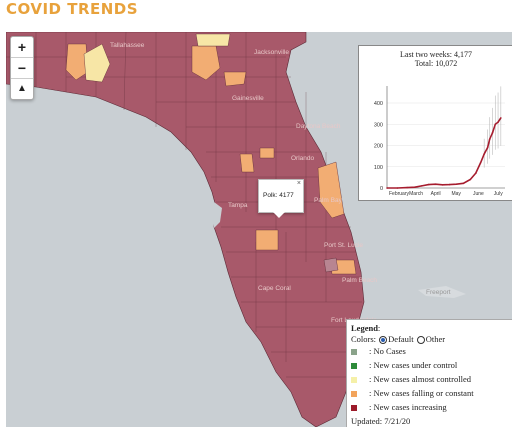 The image size is (512, 427). What do you see at coordinates (436, 54) in the screenshot?
I see `chart-title: Last two weeks: 4,177` at bounding box center [436, 54].